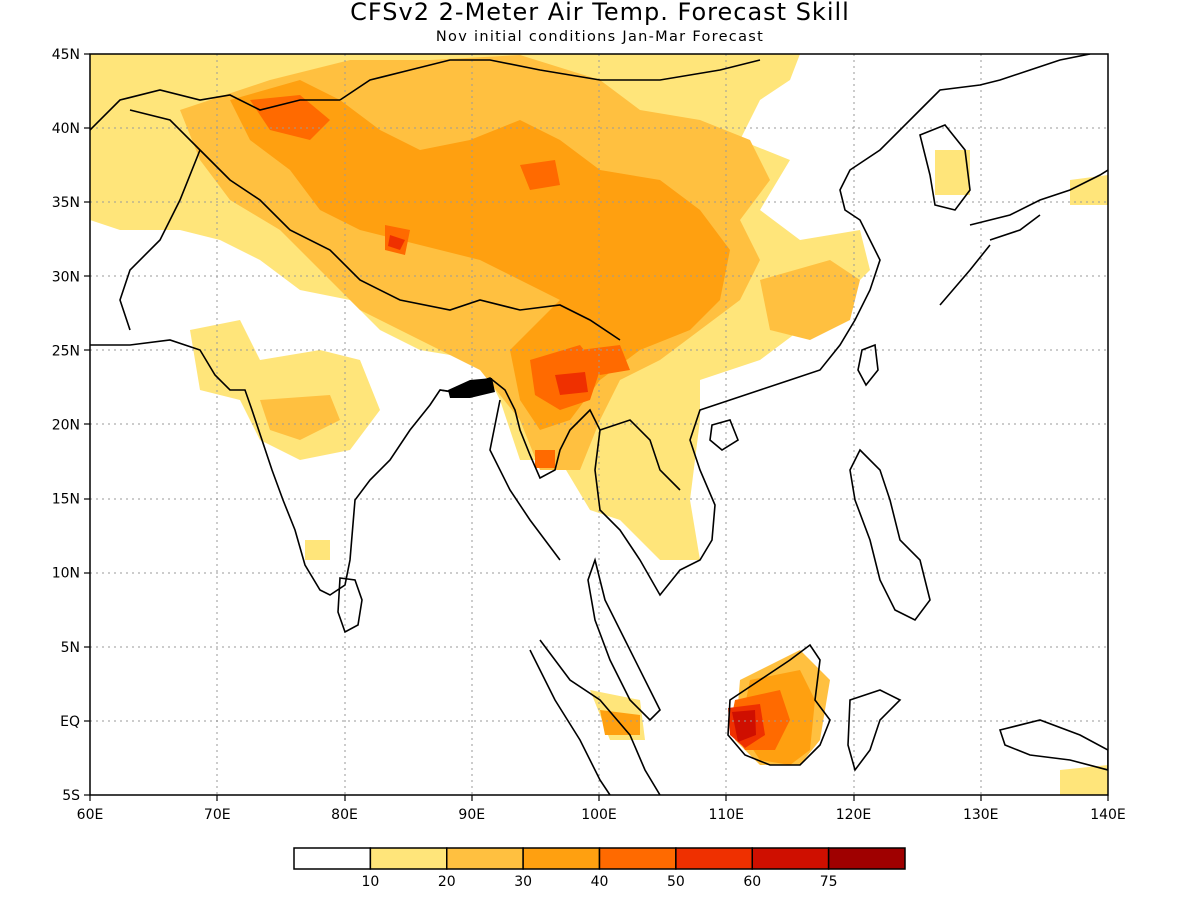  What do you see at coordinates (599, 815) in the screenshot?
I see `lon-tick-label: 100E` at bounding box center [599, 815].